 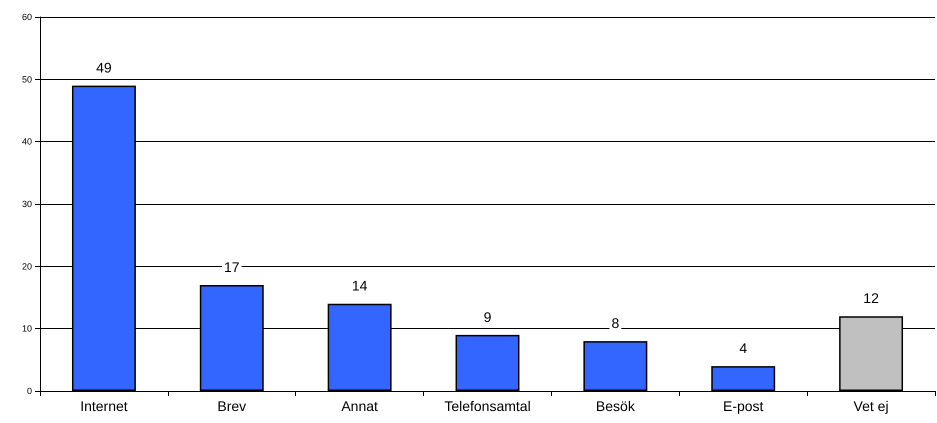 What do you see at coordinates (359, 406) in the screenshot?
I see `x-tick-label: Annat` at bounding box center [359, 406].